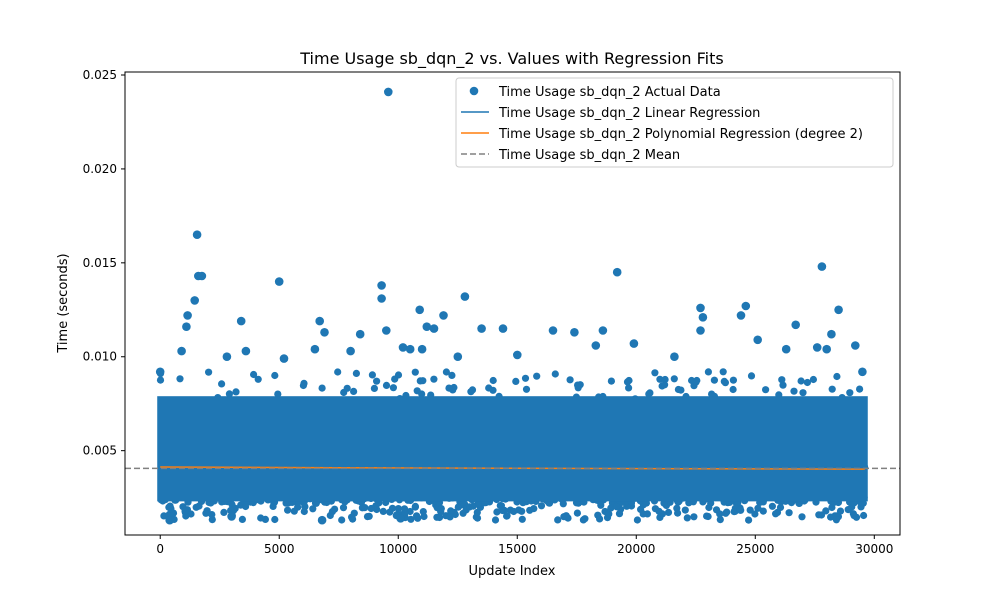  I want to click on y-tick-label: 0.010, so click(100, 357).